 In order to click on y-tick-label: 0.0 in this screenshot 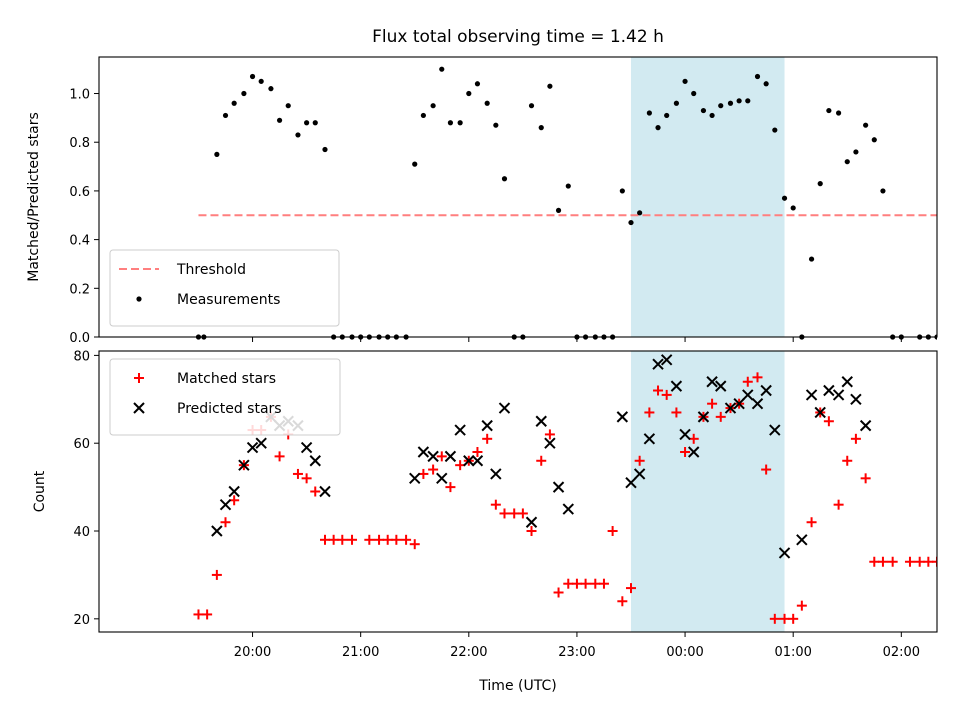, I will do `click(79, 338)`.